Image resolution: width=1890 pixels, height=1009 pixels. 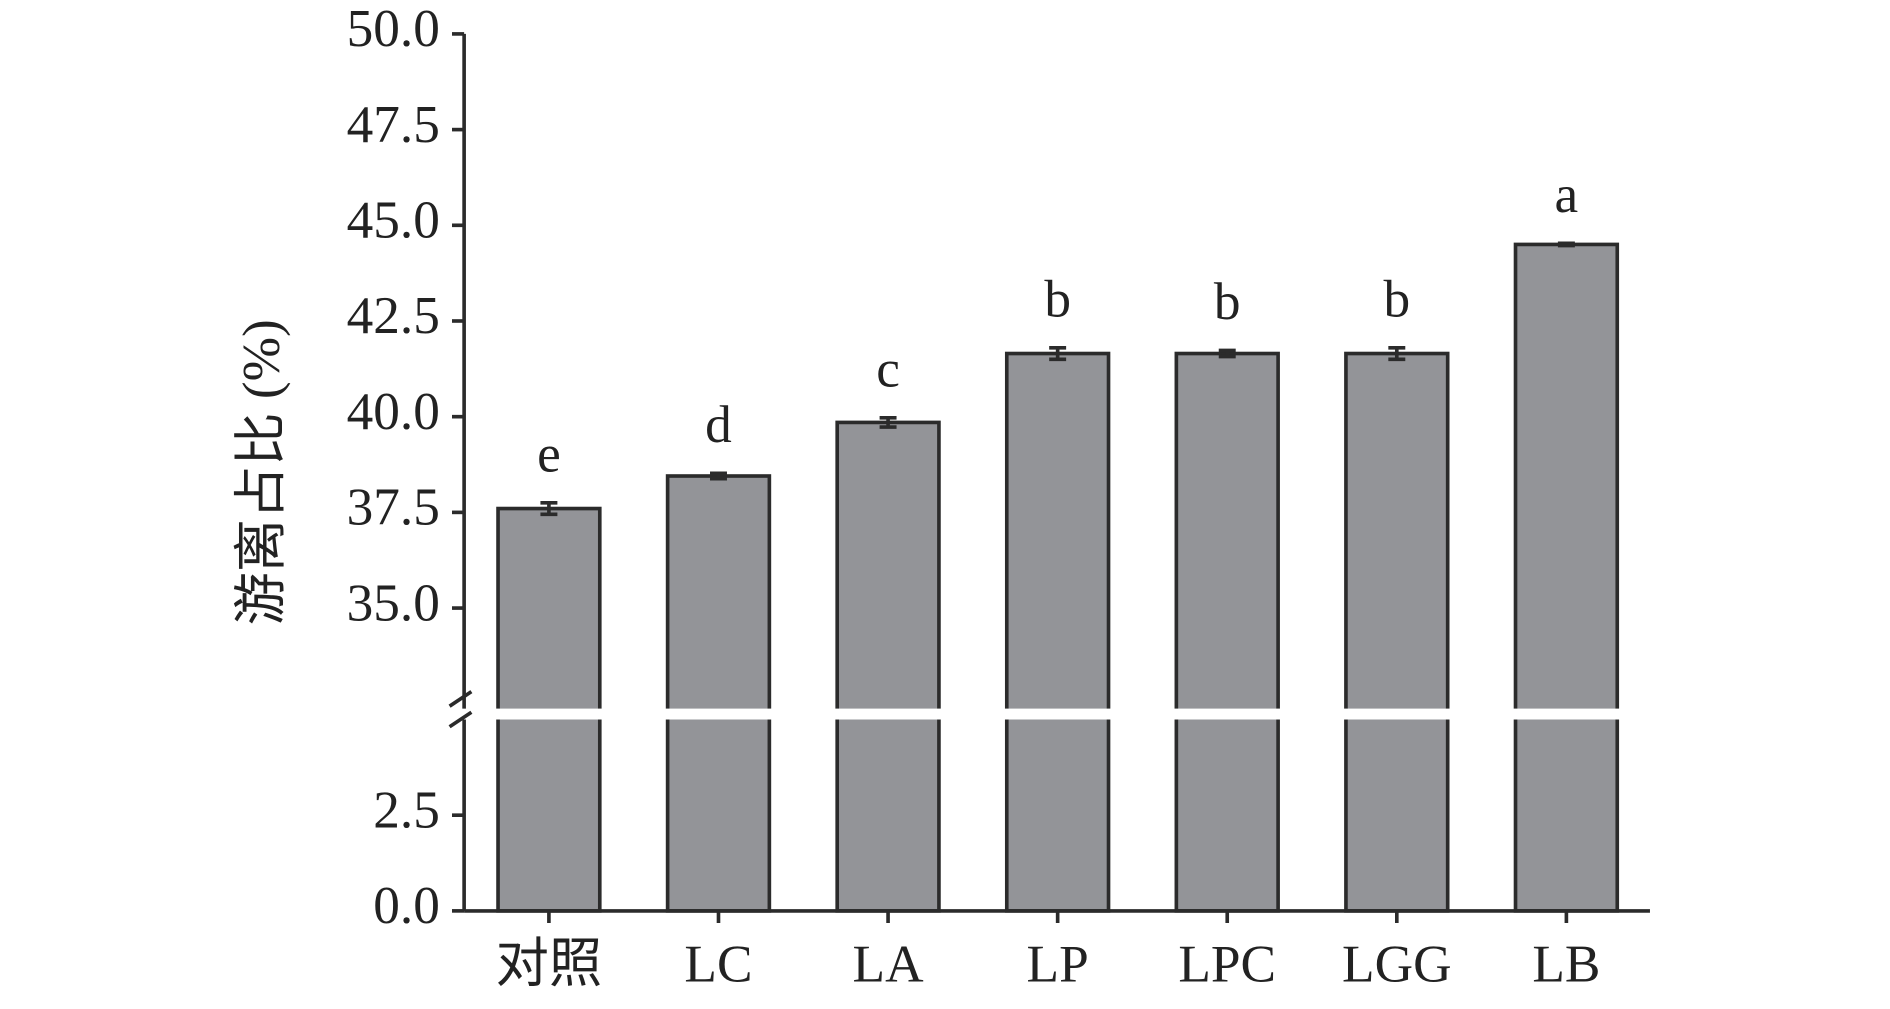 I want to click on x-tick-label: LP, so click(x=1058, y=963).